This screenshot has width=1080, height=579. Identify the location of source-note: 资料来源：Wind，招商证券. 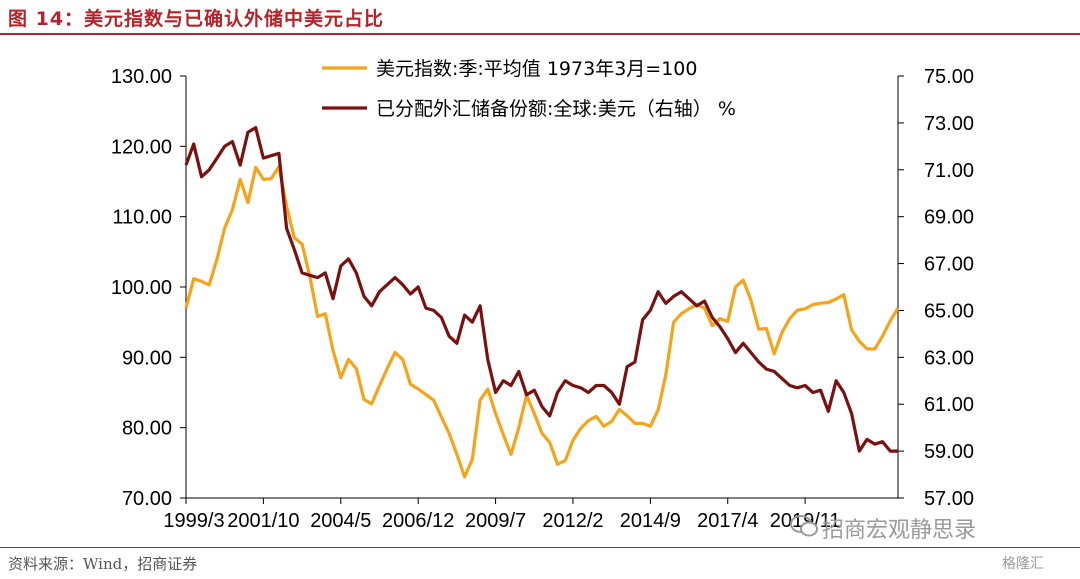
(103, 564).